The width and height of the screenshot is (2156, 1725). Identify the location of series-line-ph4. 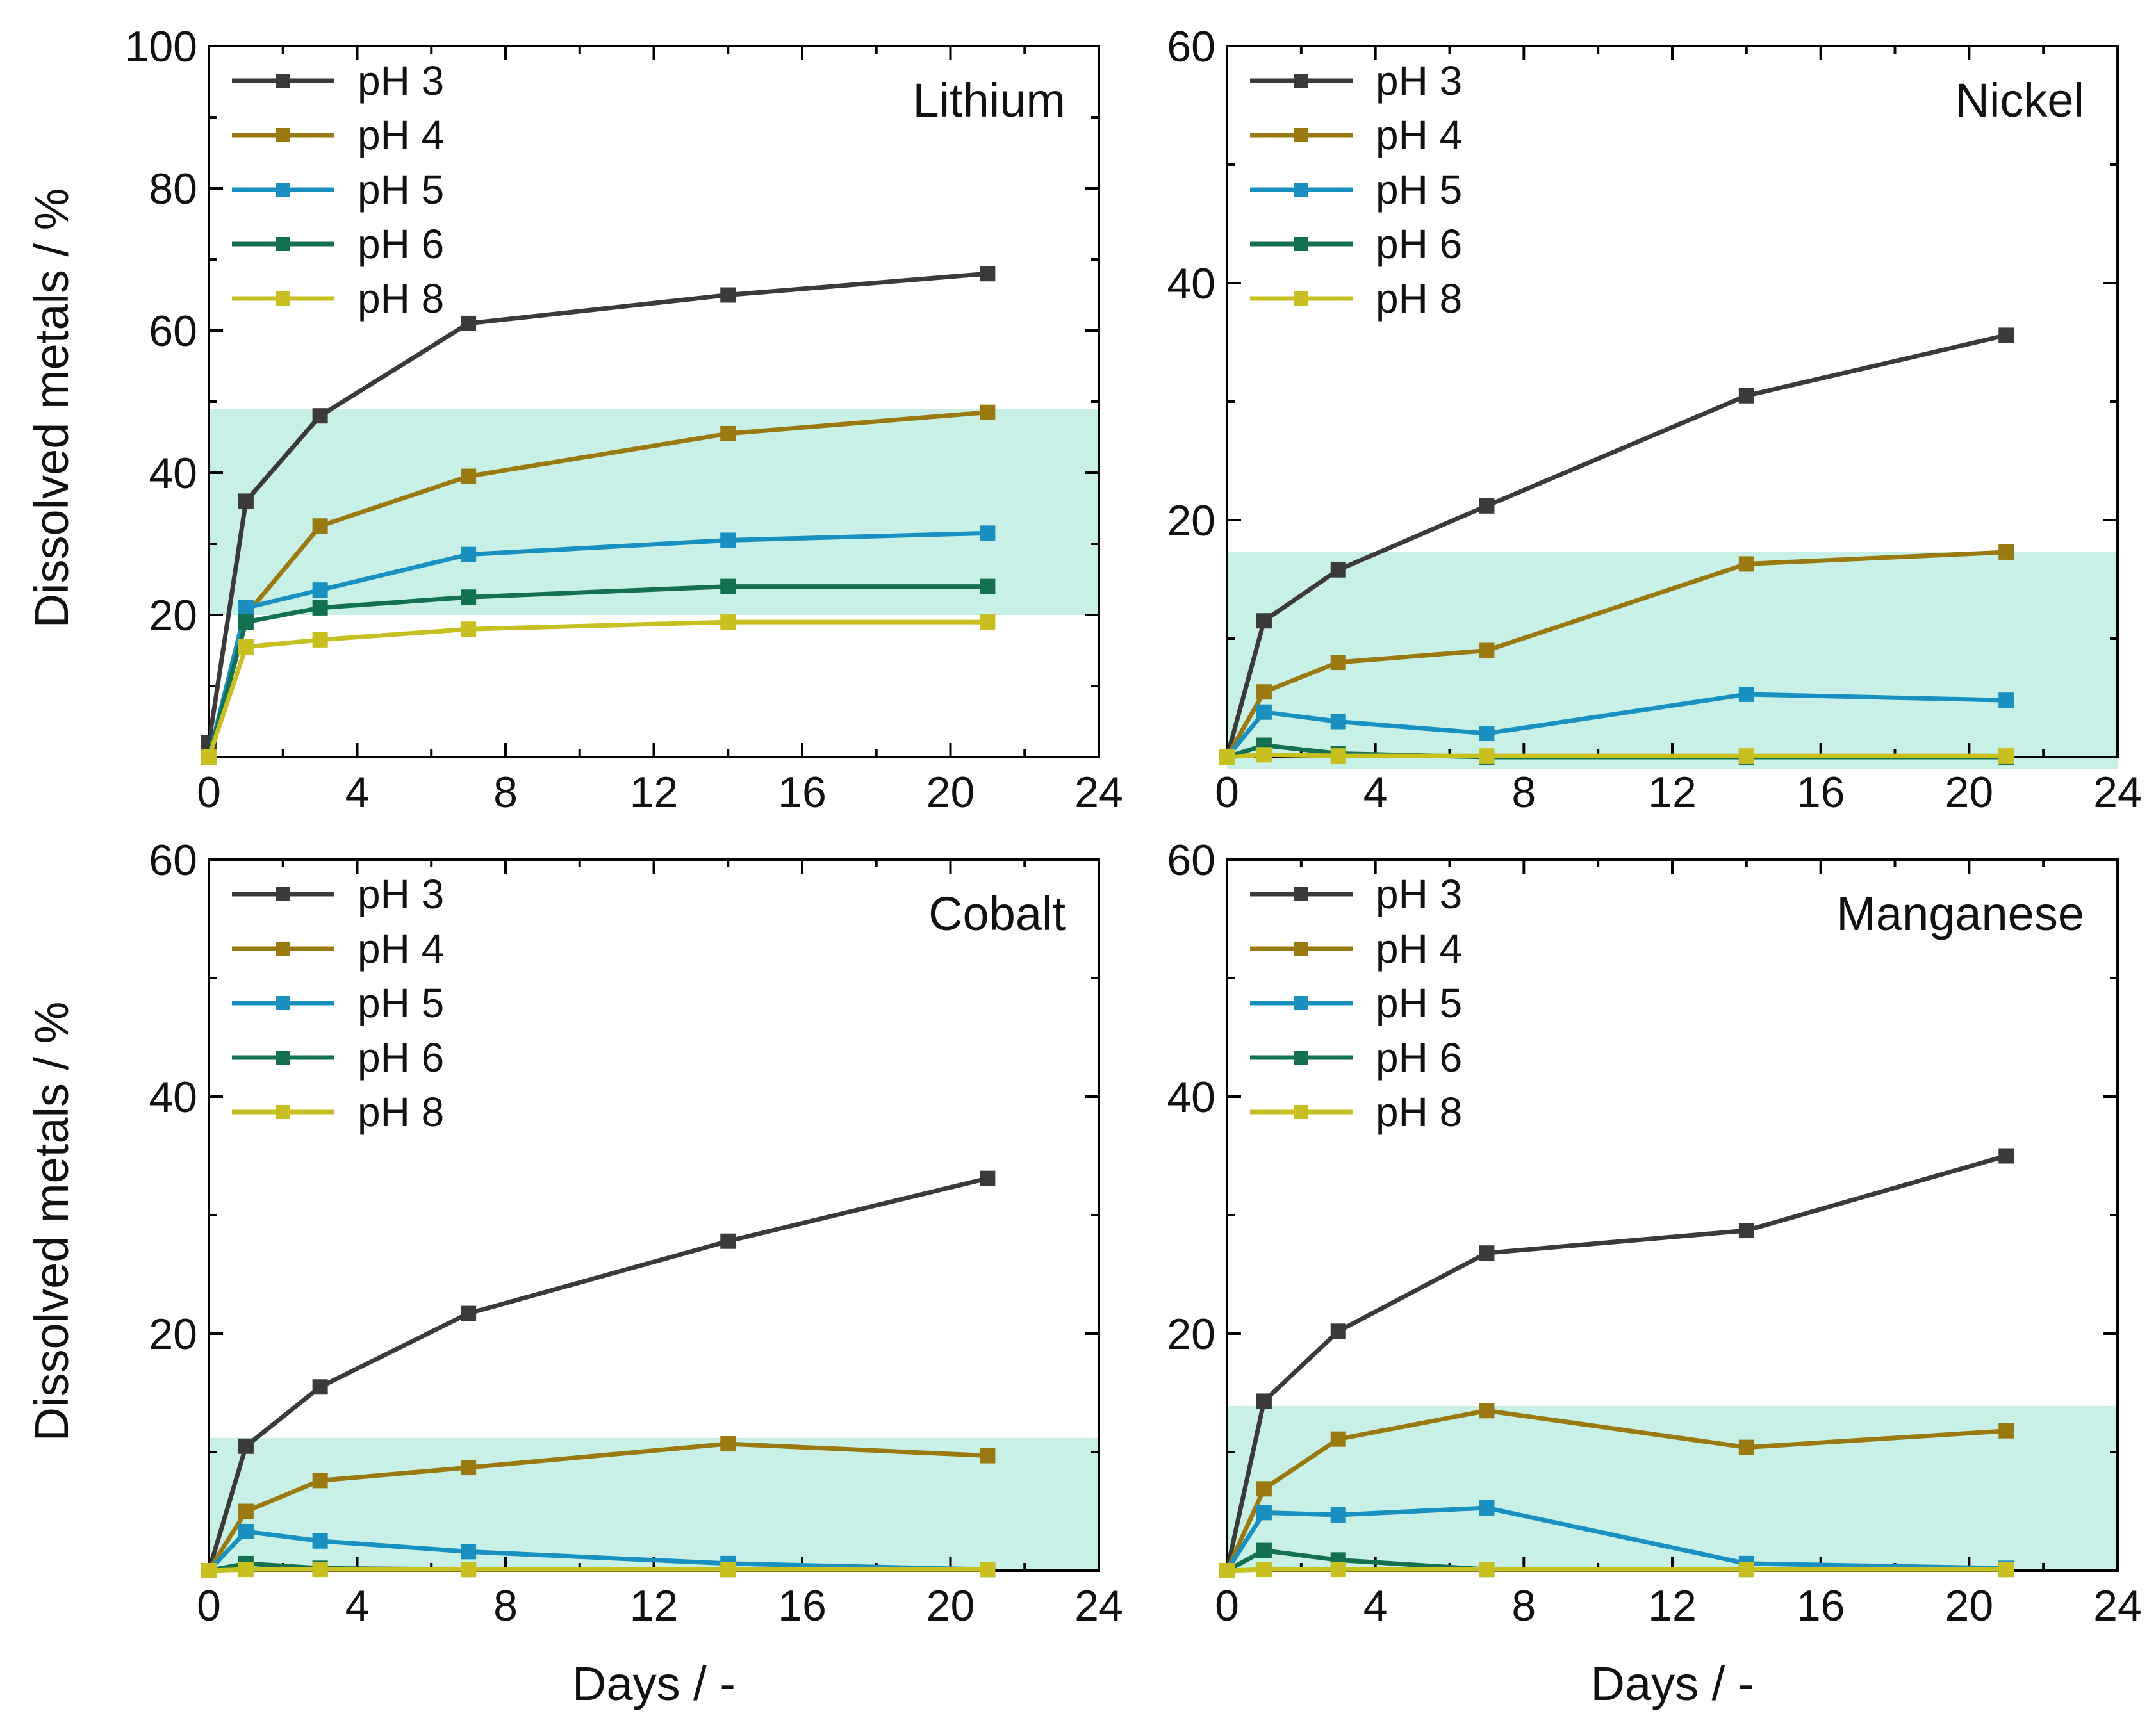
(1617, 1490).